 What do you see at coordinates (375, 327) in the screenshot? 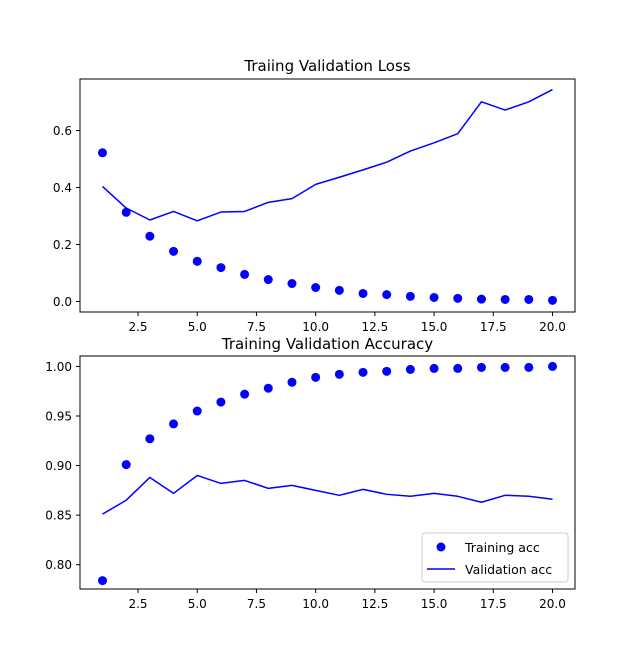
I see `loss-chart-x-tick-label: 12.5` at bounding box center [375, 327].